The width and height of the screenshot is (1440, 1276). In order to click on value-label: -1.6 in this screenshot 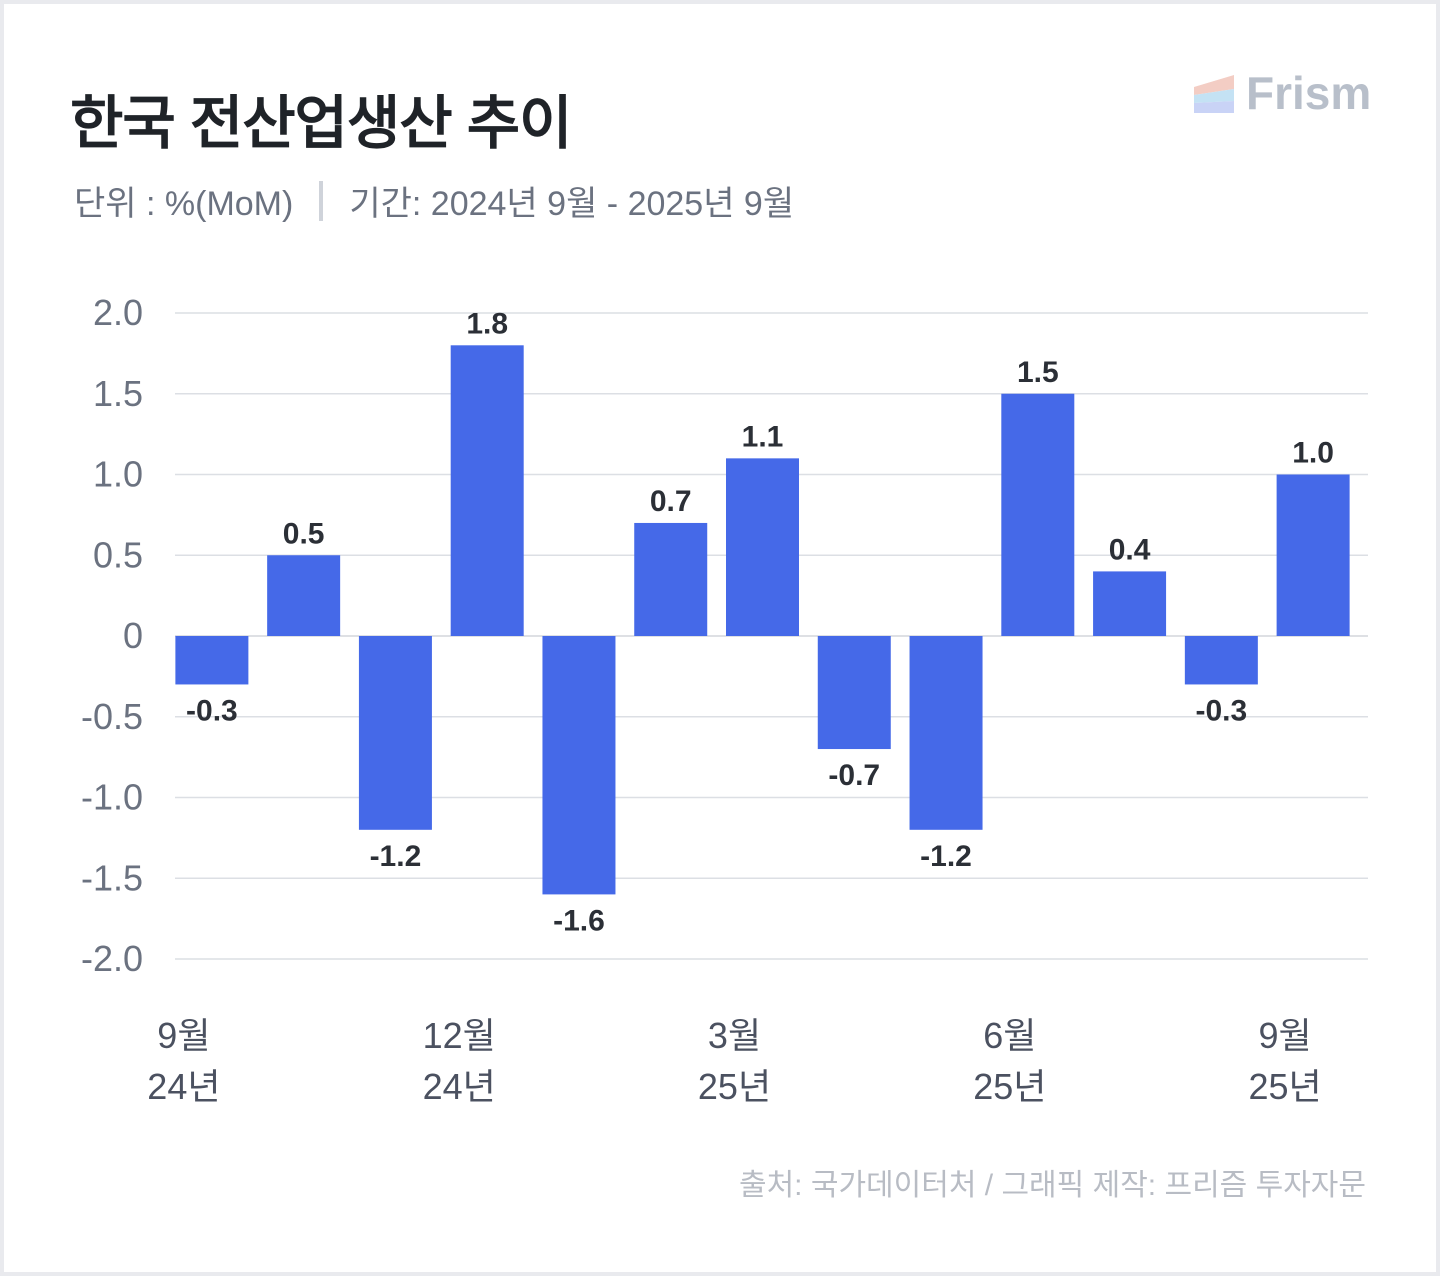, I will do `click(579, 920)`.